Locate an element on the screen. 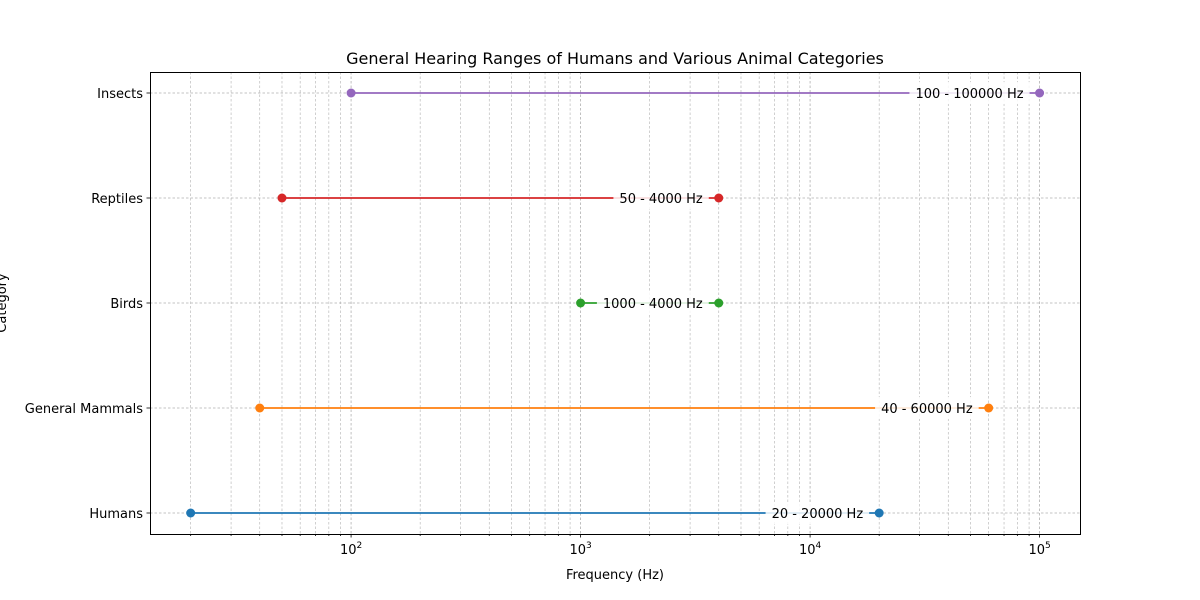 The height and width of the screenshot is (600, 1200). range-high-marker-general-mammals is located at coordinates (989, 408).